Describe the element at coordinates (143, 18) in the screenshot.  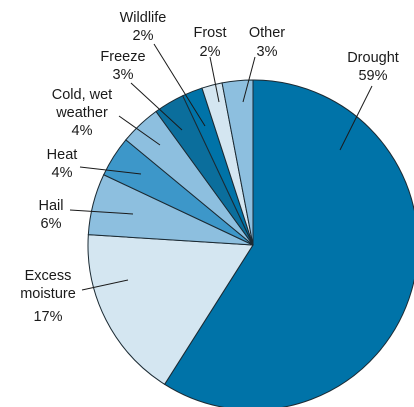
I see `slice-name-label: Wildlife` at that location.